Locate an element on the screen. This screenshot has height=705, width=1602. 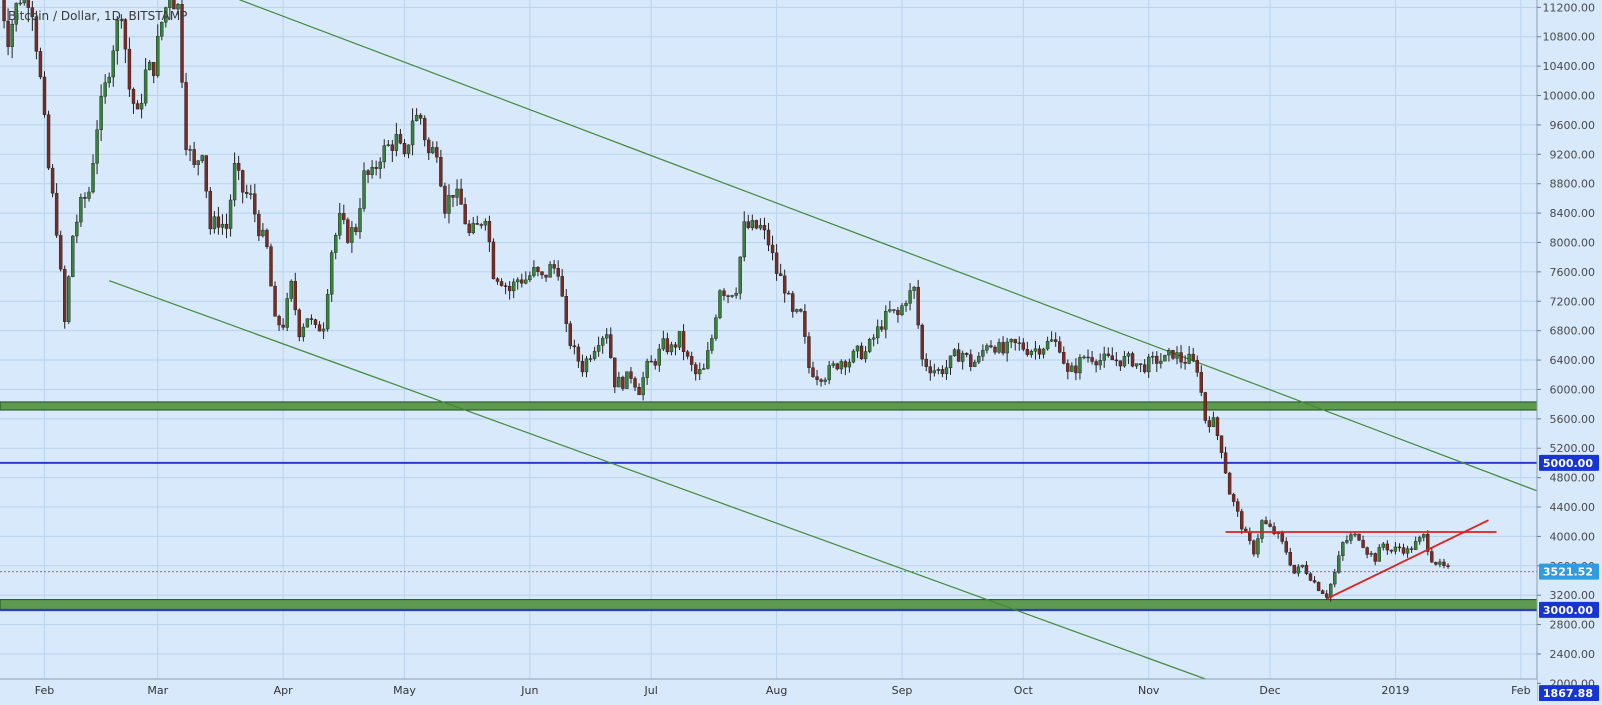
time-axis-panel is located at coordinates (768, 690).